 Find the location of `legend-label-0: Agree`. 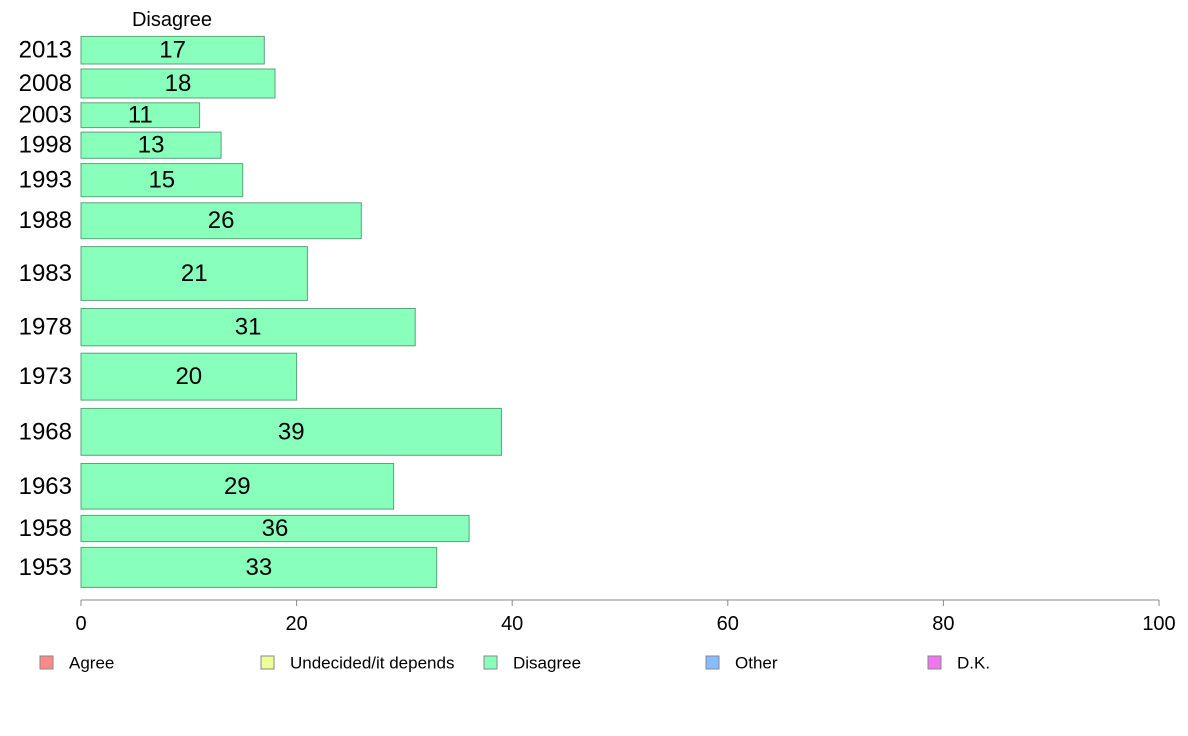

legend-label-0: Agree is located at coordinates (91, 663).